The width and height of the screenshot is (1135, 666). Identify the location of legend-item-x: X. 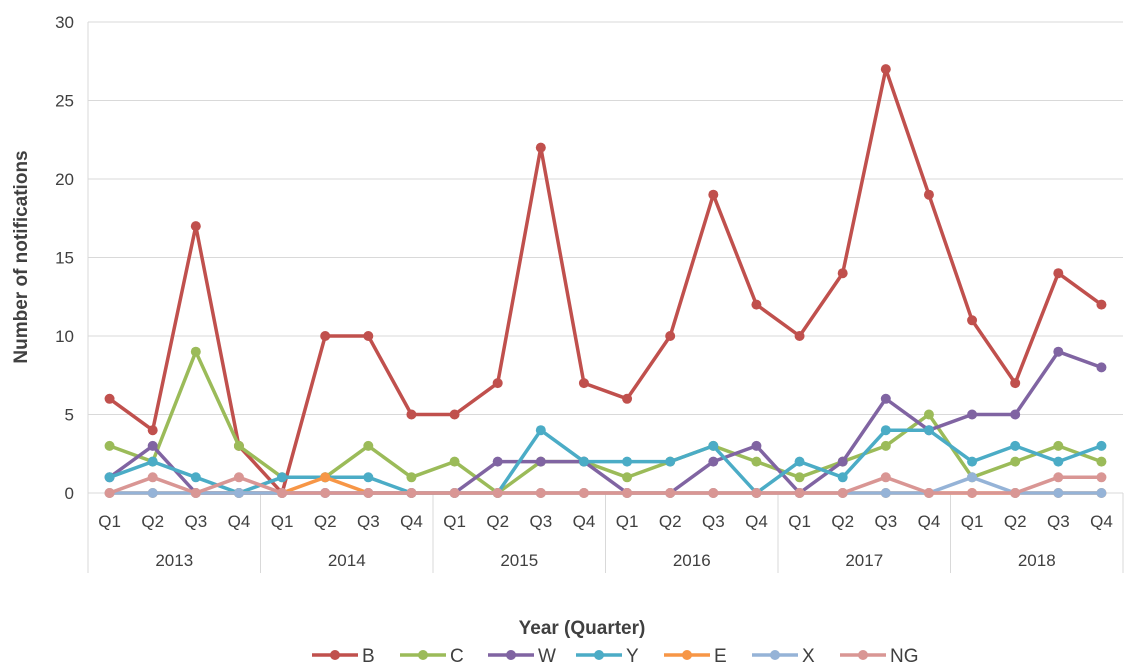
(783, 656).